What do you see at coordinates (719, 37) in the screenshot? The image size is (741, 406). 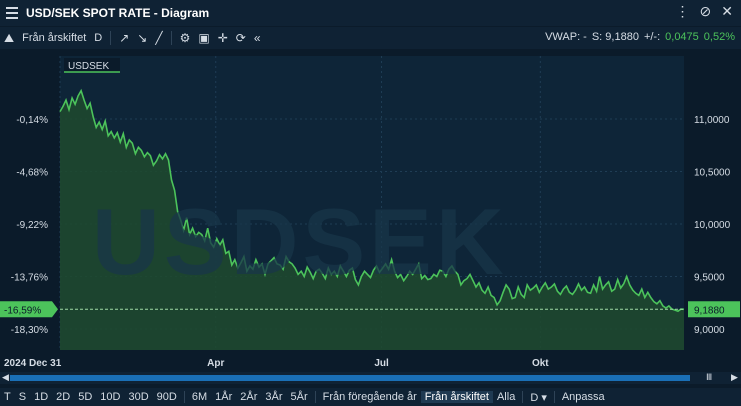 I see `change-pct: 0,52%` at bounding box center [719, 37].